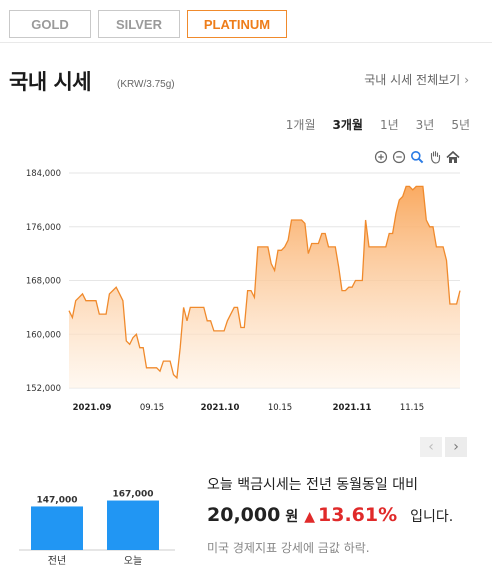  Describe the element at coordinates (292, 517) in the screenshot. I see `won-unit: 원` at that location.